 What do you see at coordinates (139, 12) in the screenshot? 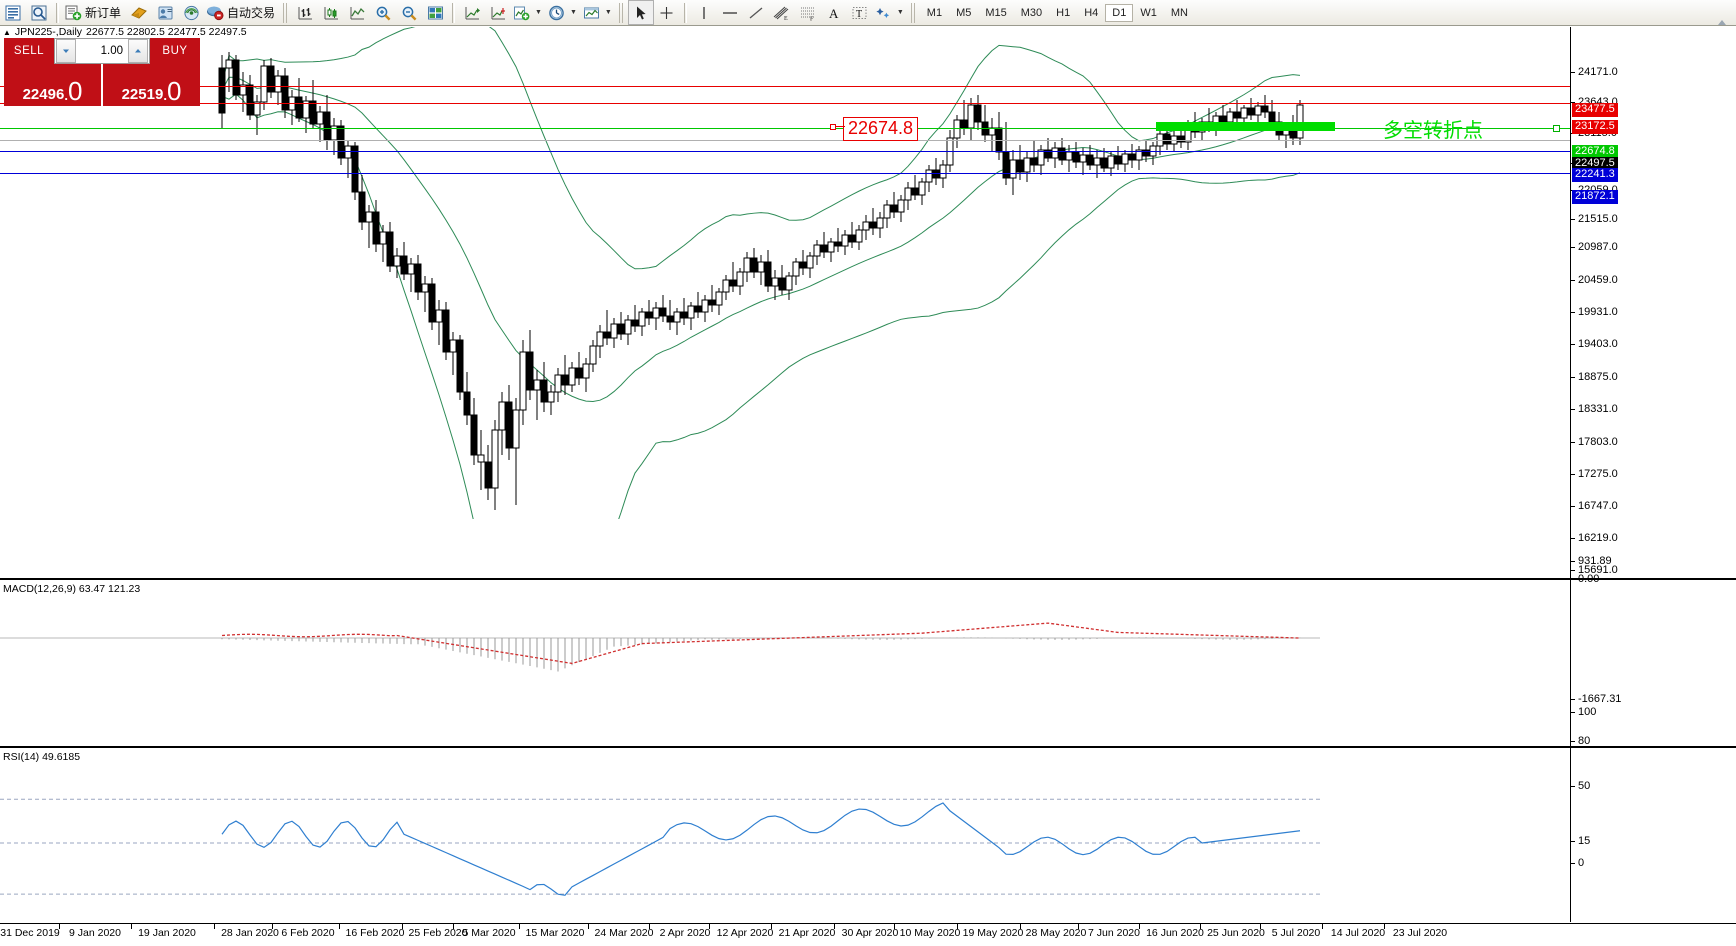
I see `metaeditor-icon` at bounding box center [139, 12].